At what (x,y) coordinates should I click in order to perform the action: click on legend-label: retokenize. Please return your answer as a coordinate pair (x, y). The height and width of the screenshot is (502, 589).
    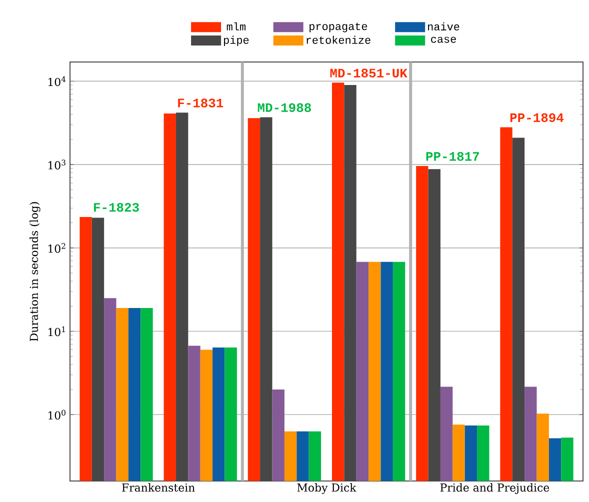
    Looking at the image, I should click on (338, 40).